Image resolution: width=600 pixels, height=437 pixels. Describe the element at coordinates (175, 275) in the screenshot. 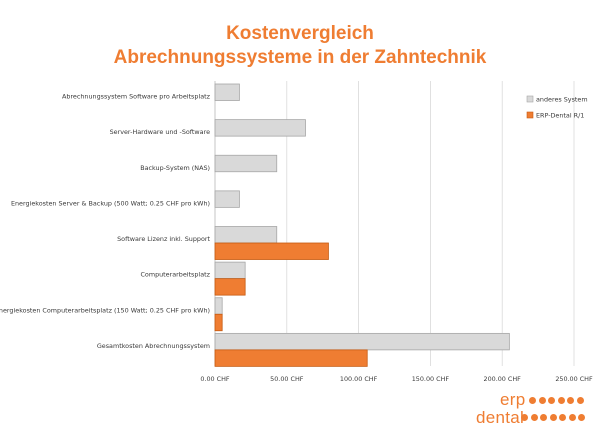

I see `category-label: Computerarbeitsplatz` at that location.